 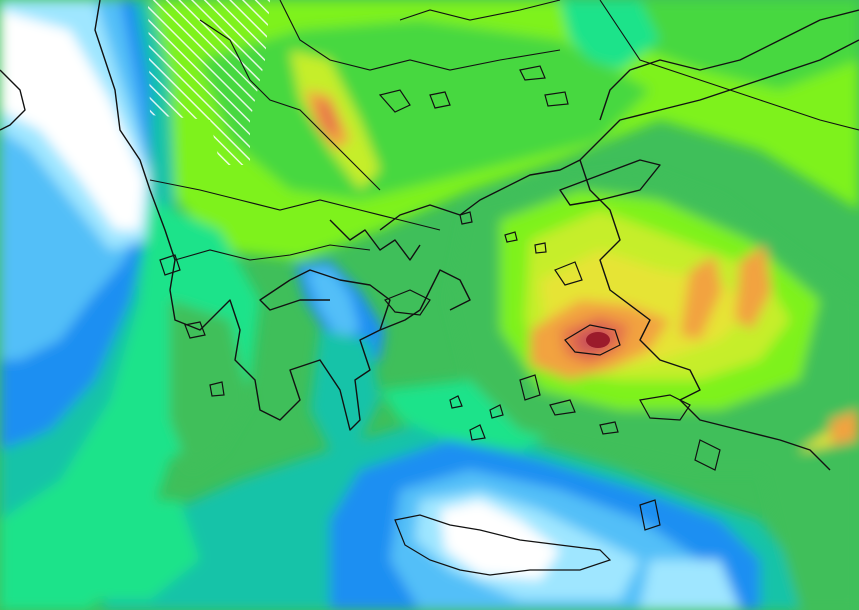 What do you see at coordinates (195, 330) in the screenshot?
I see `kefalonia-outline` at bounding box center [195, 330].